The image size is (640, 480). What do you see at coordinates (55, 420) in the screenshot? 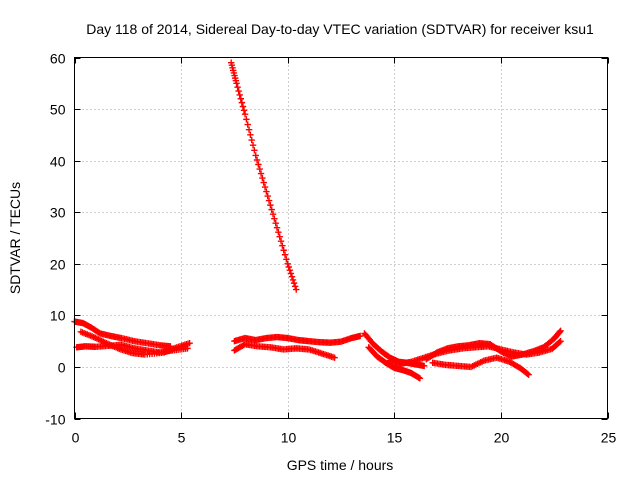
I see `y-tick-label: -10` at bounding box center [55, 420].